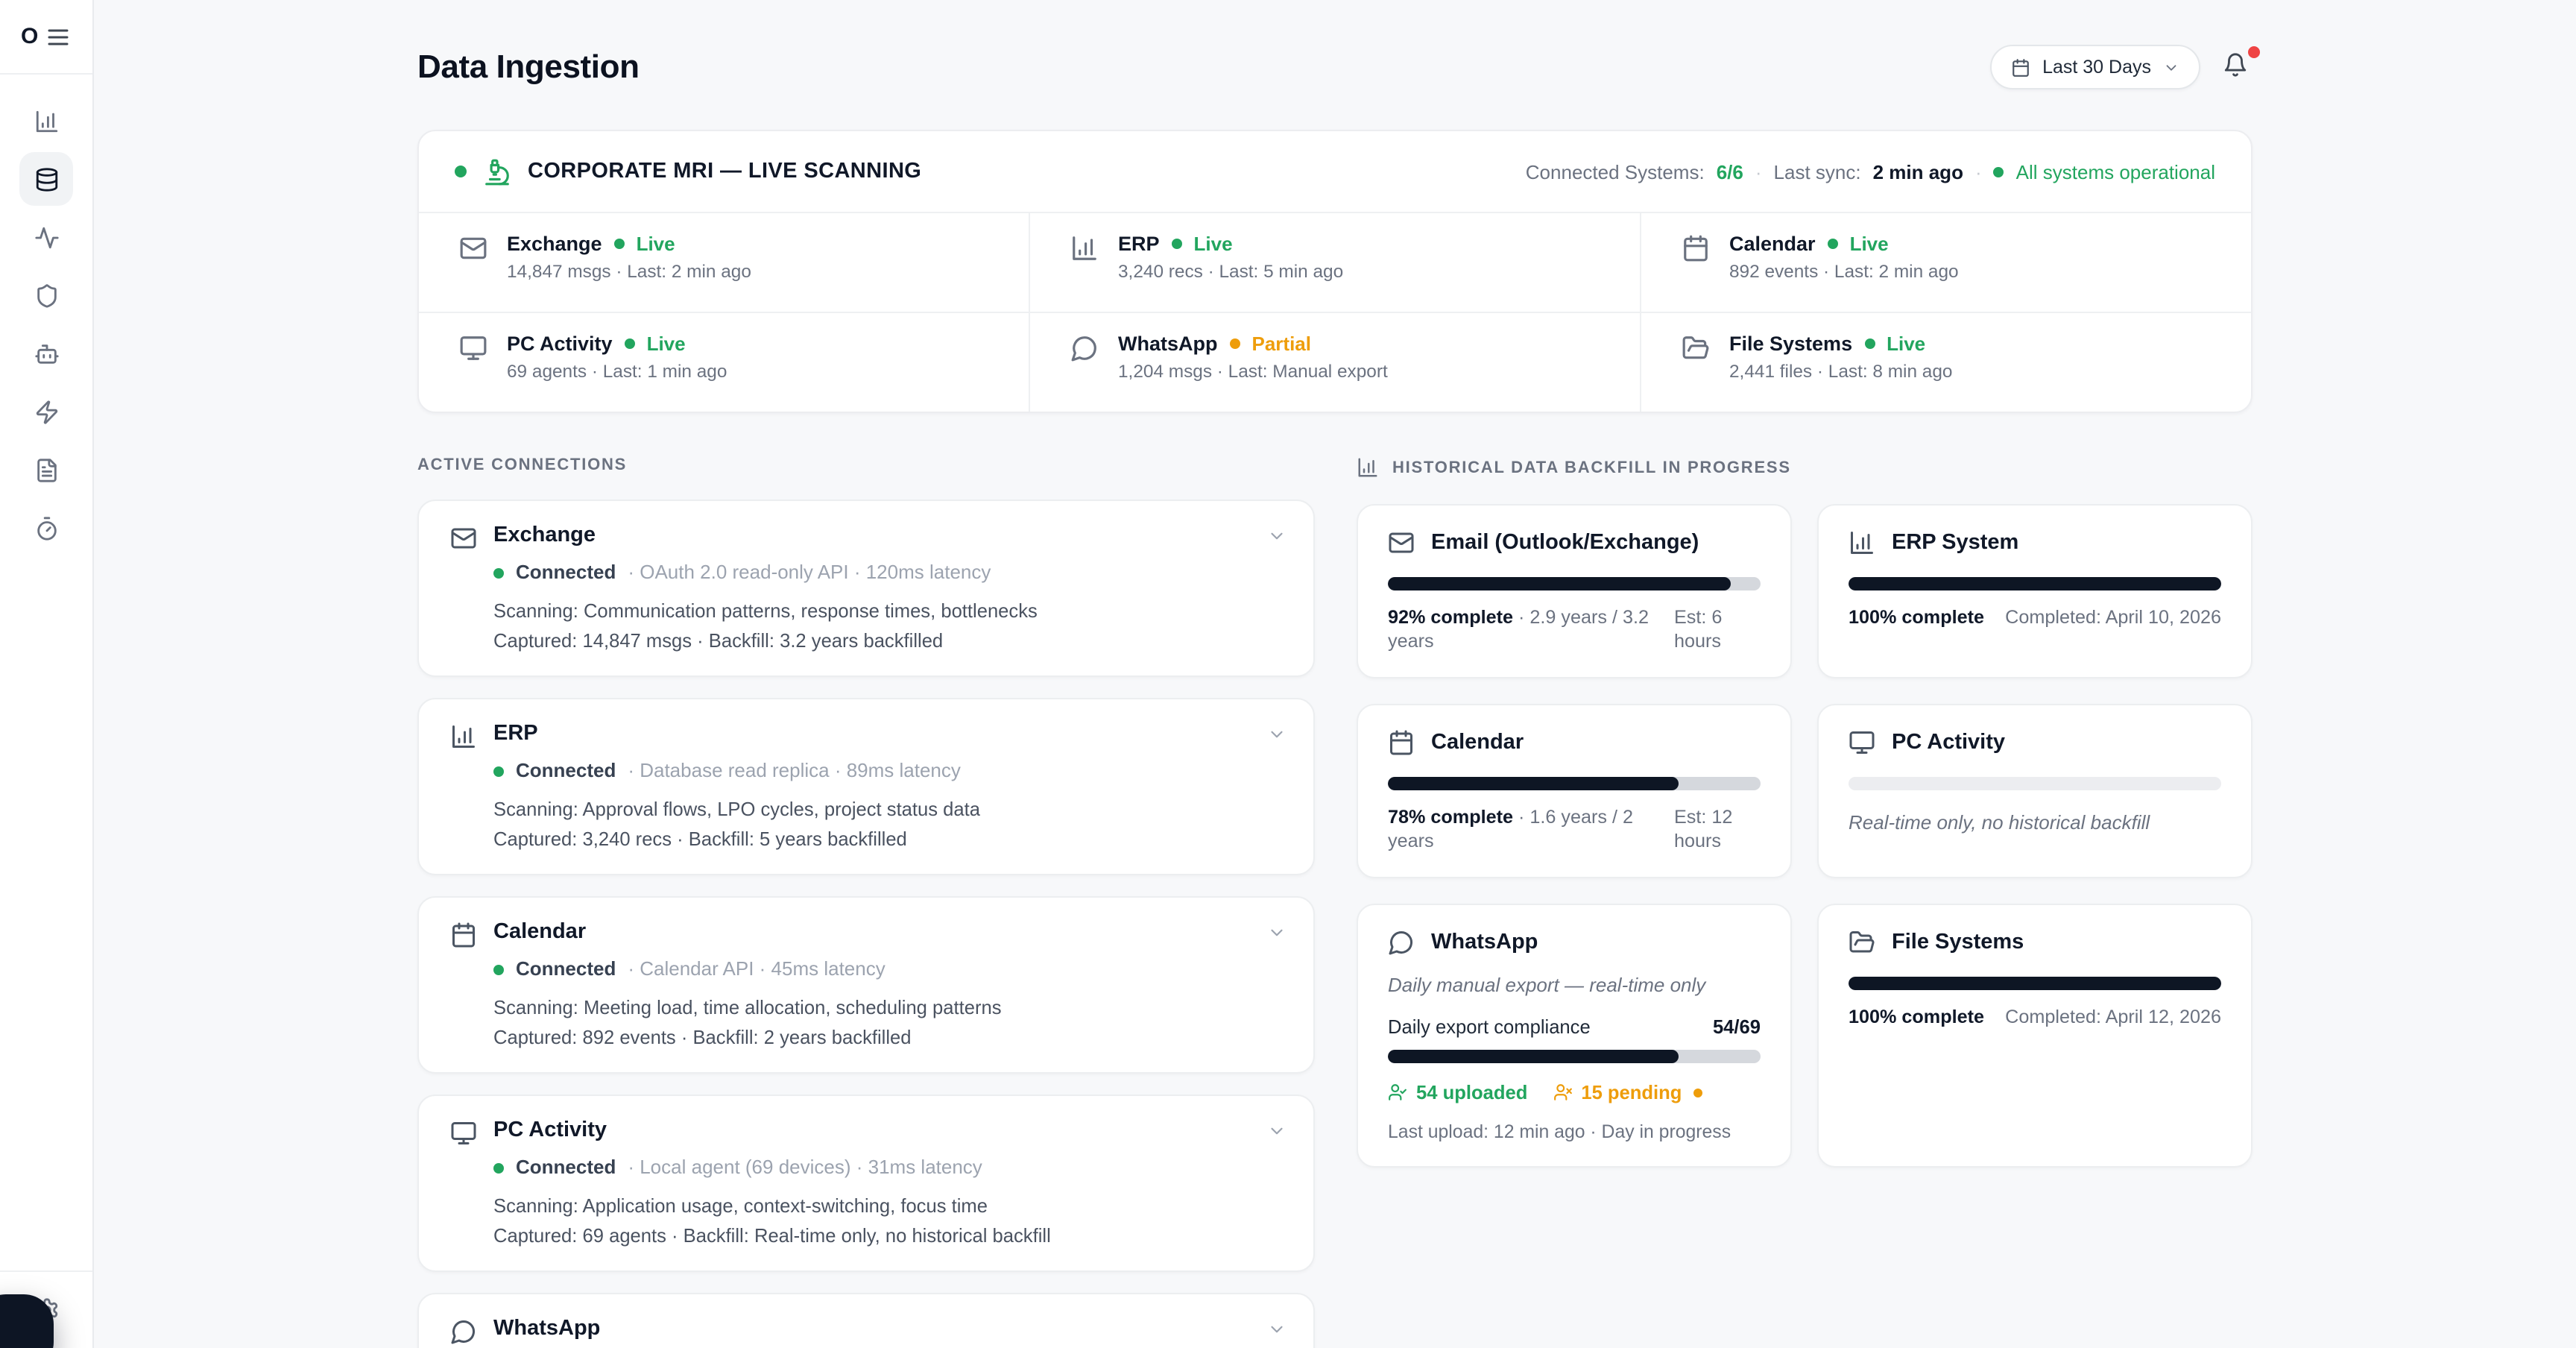 Image resolution: width=2576 pixels, height=1348 pixels. I want to click on menu-icon, so click(58, 36).